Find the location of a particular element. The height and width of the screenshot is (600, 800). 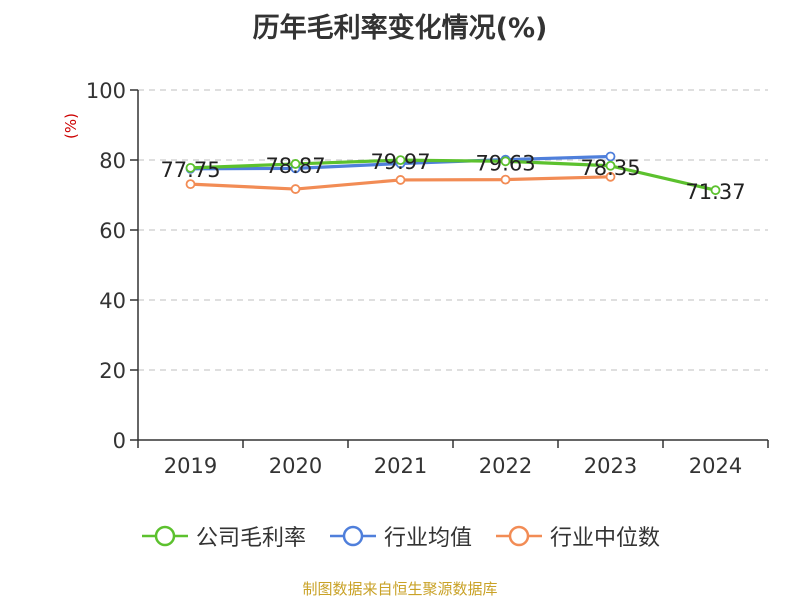

data-label: 78.87 is located at coordinates (295, 166).